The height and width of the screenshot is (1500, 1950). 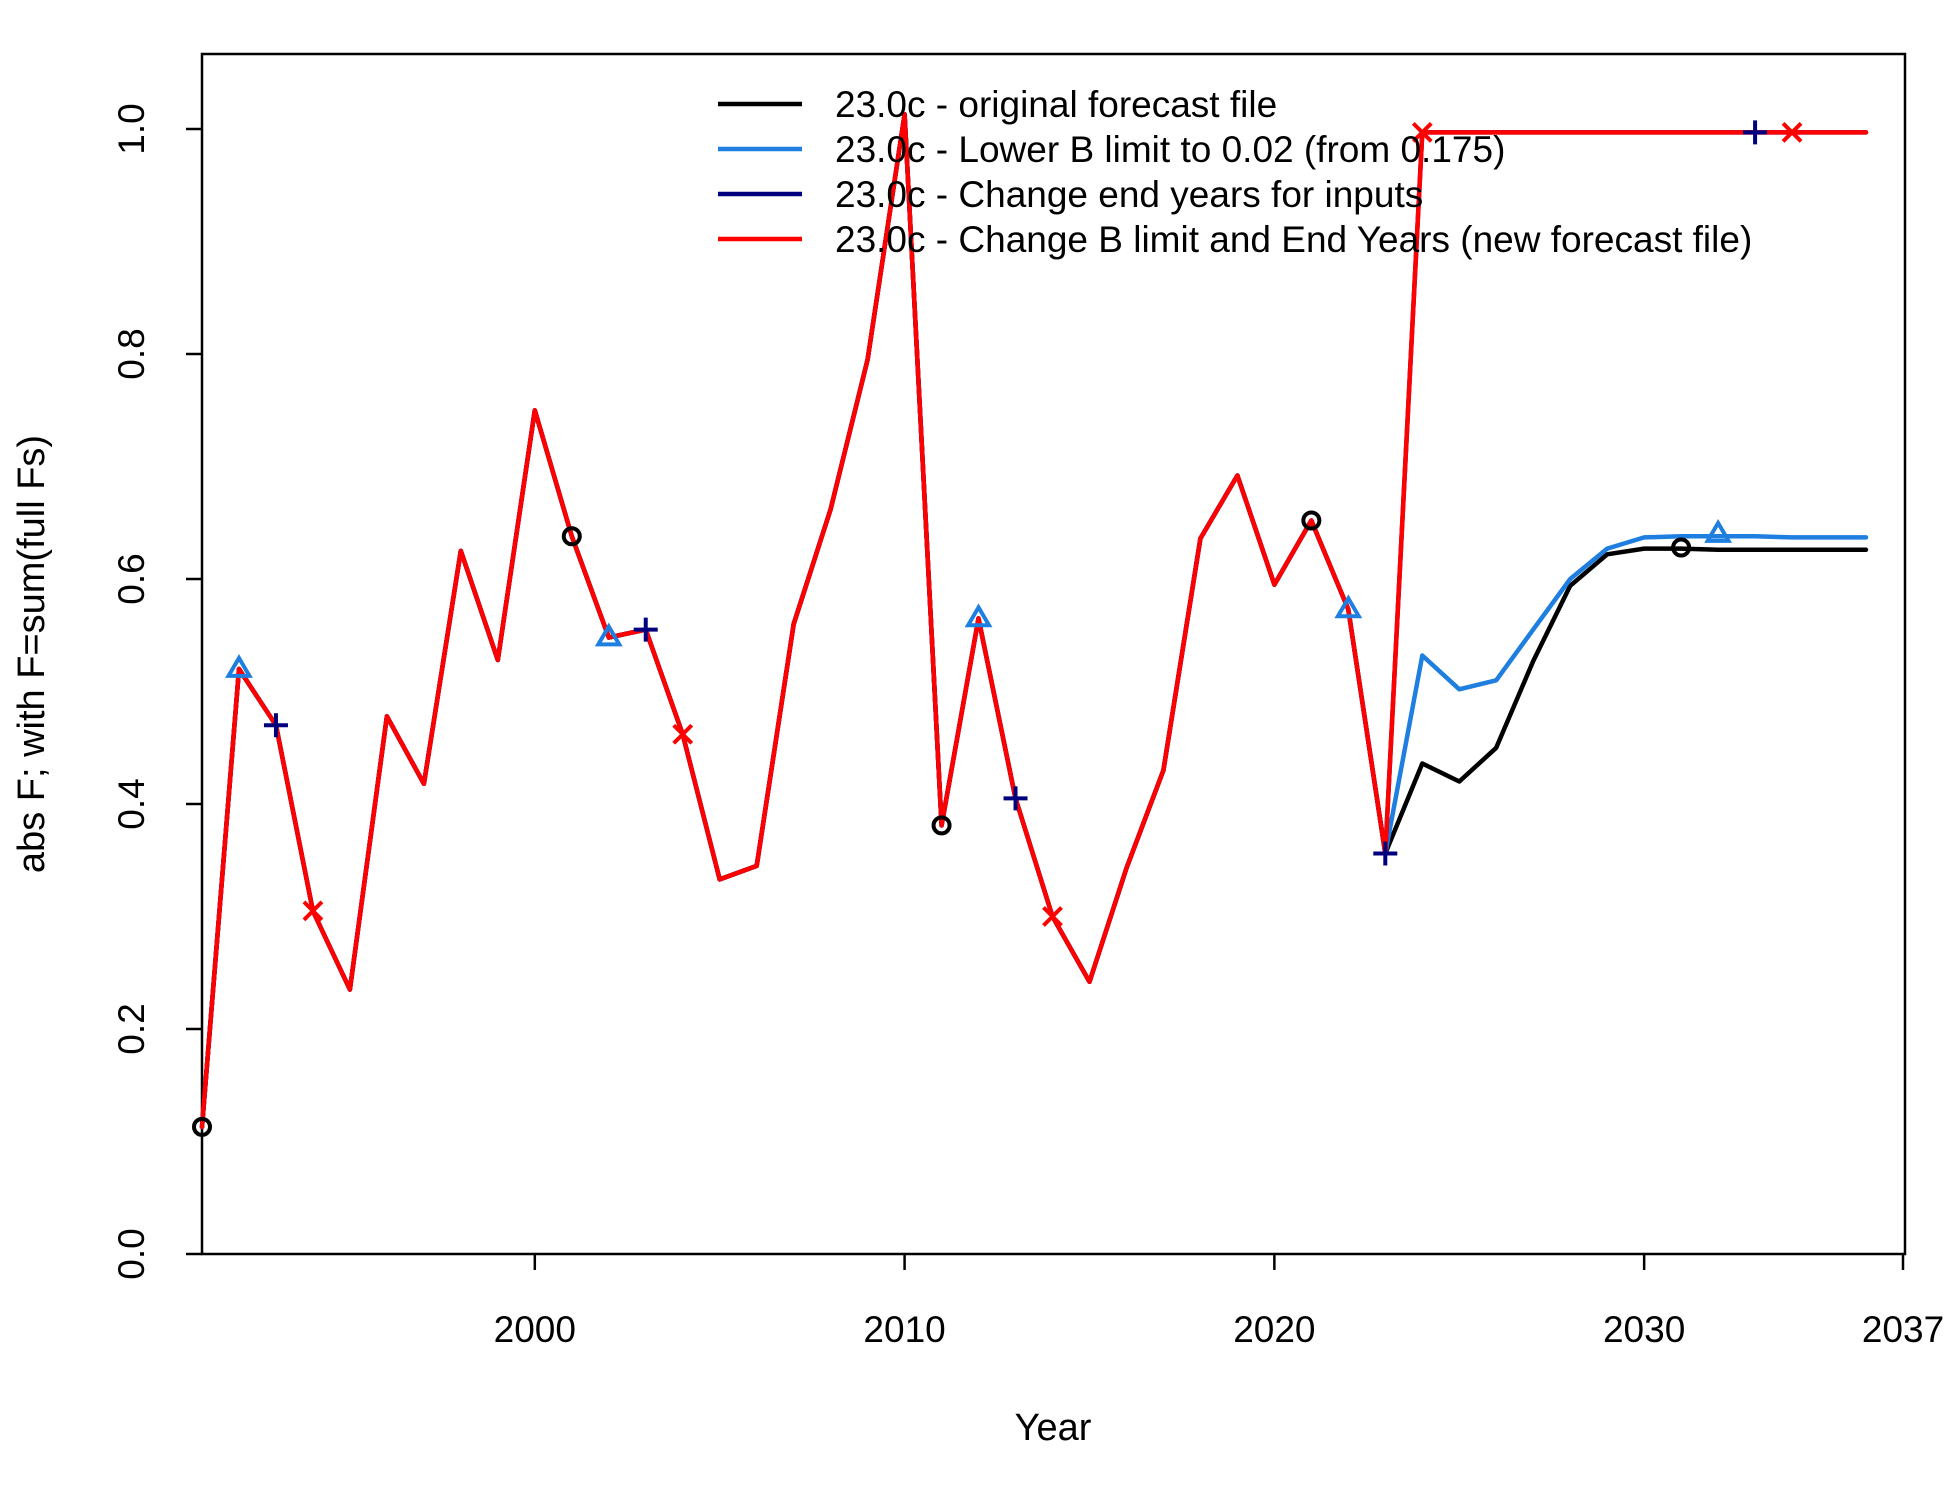 I want to click on y-tick-label-5: 1.0, so click(x=131, y=128).